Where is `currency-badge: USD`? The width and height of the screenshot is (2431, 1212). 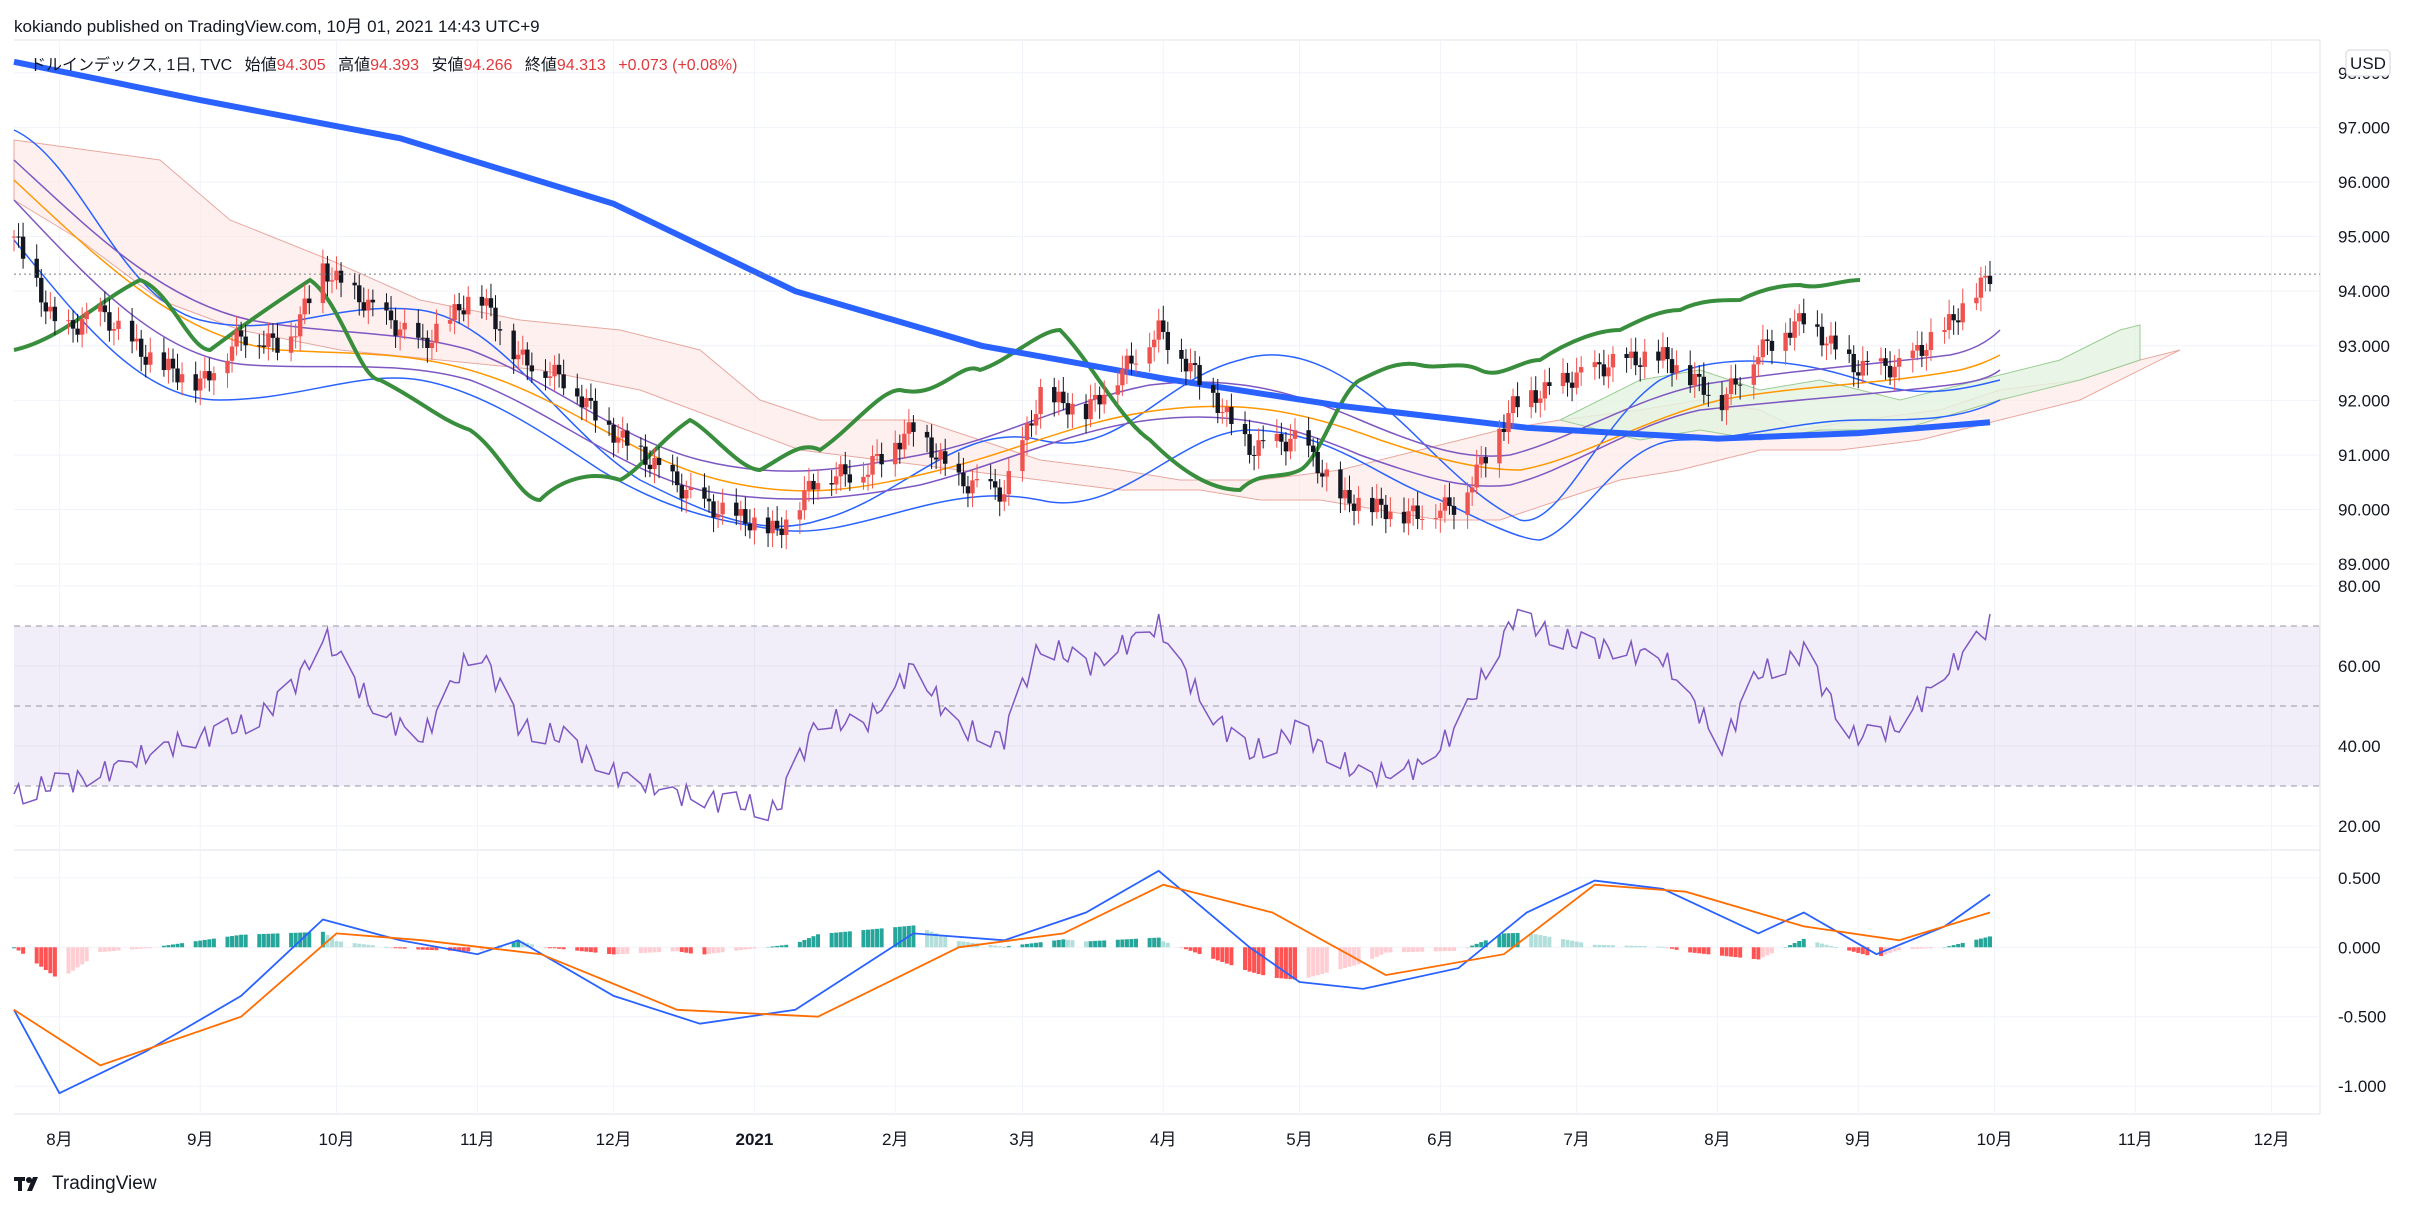
currency-badge: USD is located at coordinates (2368, 63).